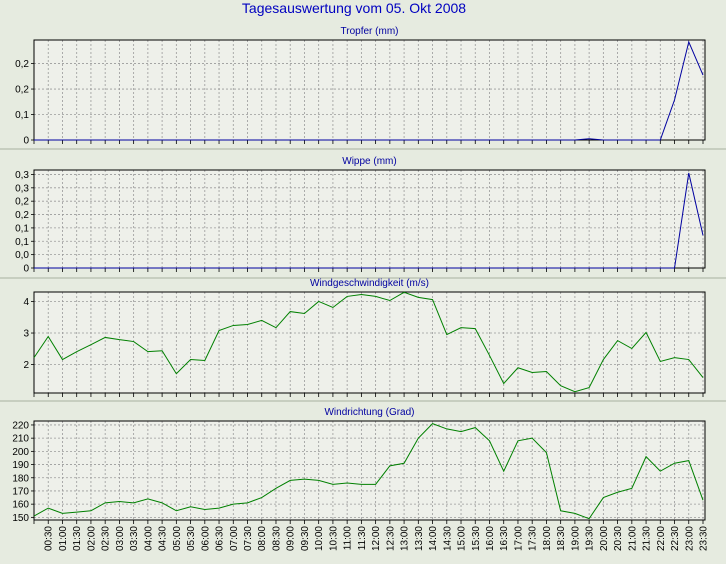 The height and width of the screenshot is (564, 726). What do you see at coordinates (305, 538) in the screenshot?
I see `x-tick-label: 09:30` at bounding box center [305, 538].